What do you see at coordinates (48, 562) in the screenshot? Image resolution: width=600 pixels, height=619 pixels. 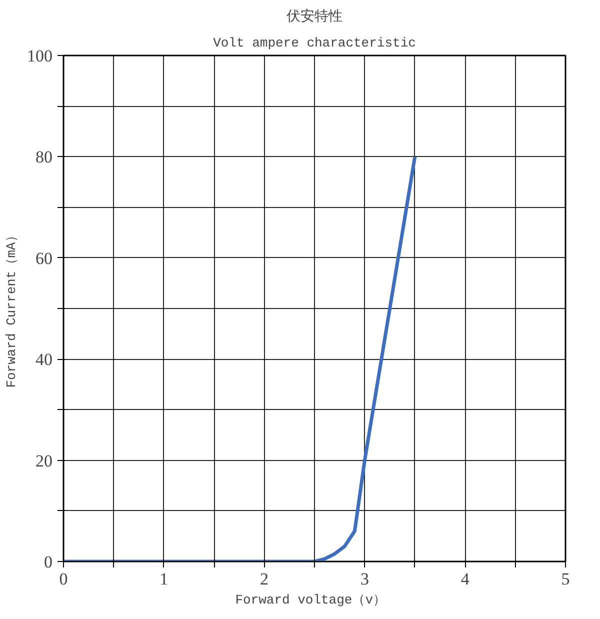 I see `y-tick-label: 0` at bounding box center [48, 562].